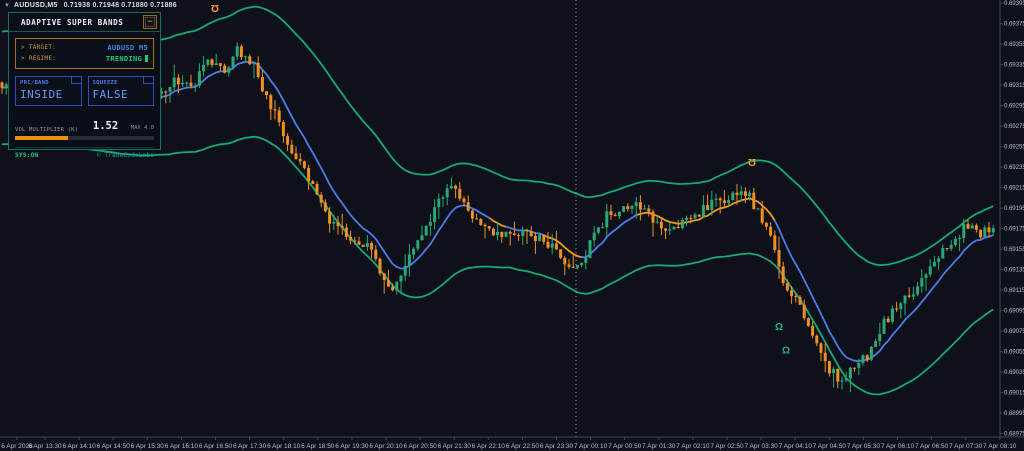  Describe the element at coordinates (864, 446) in the screenshot. I see `time-axis-label: 7 Apr 05:30` at that location.